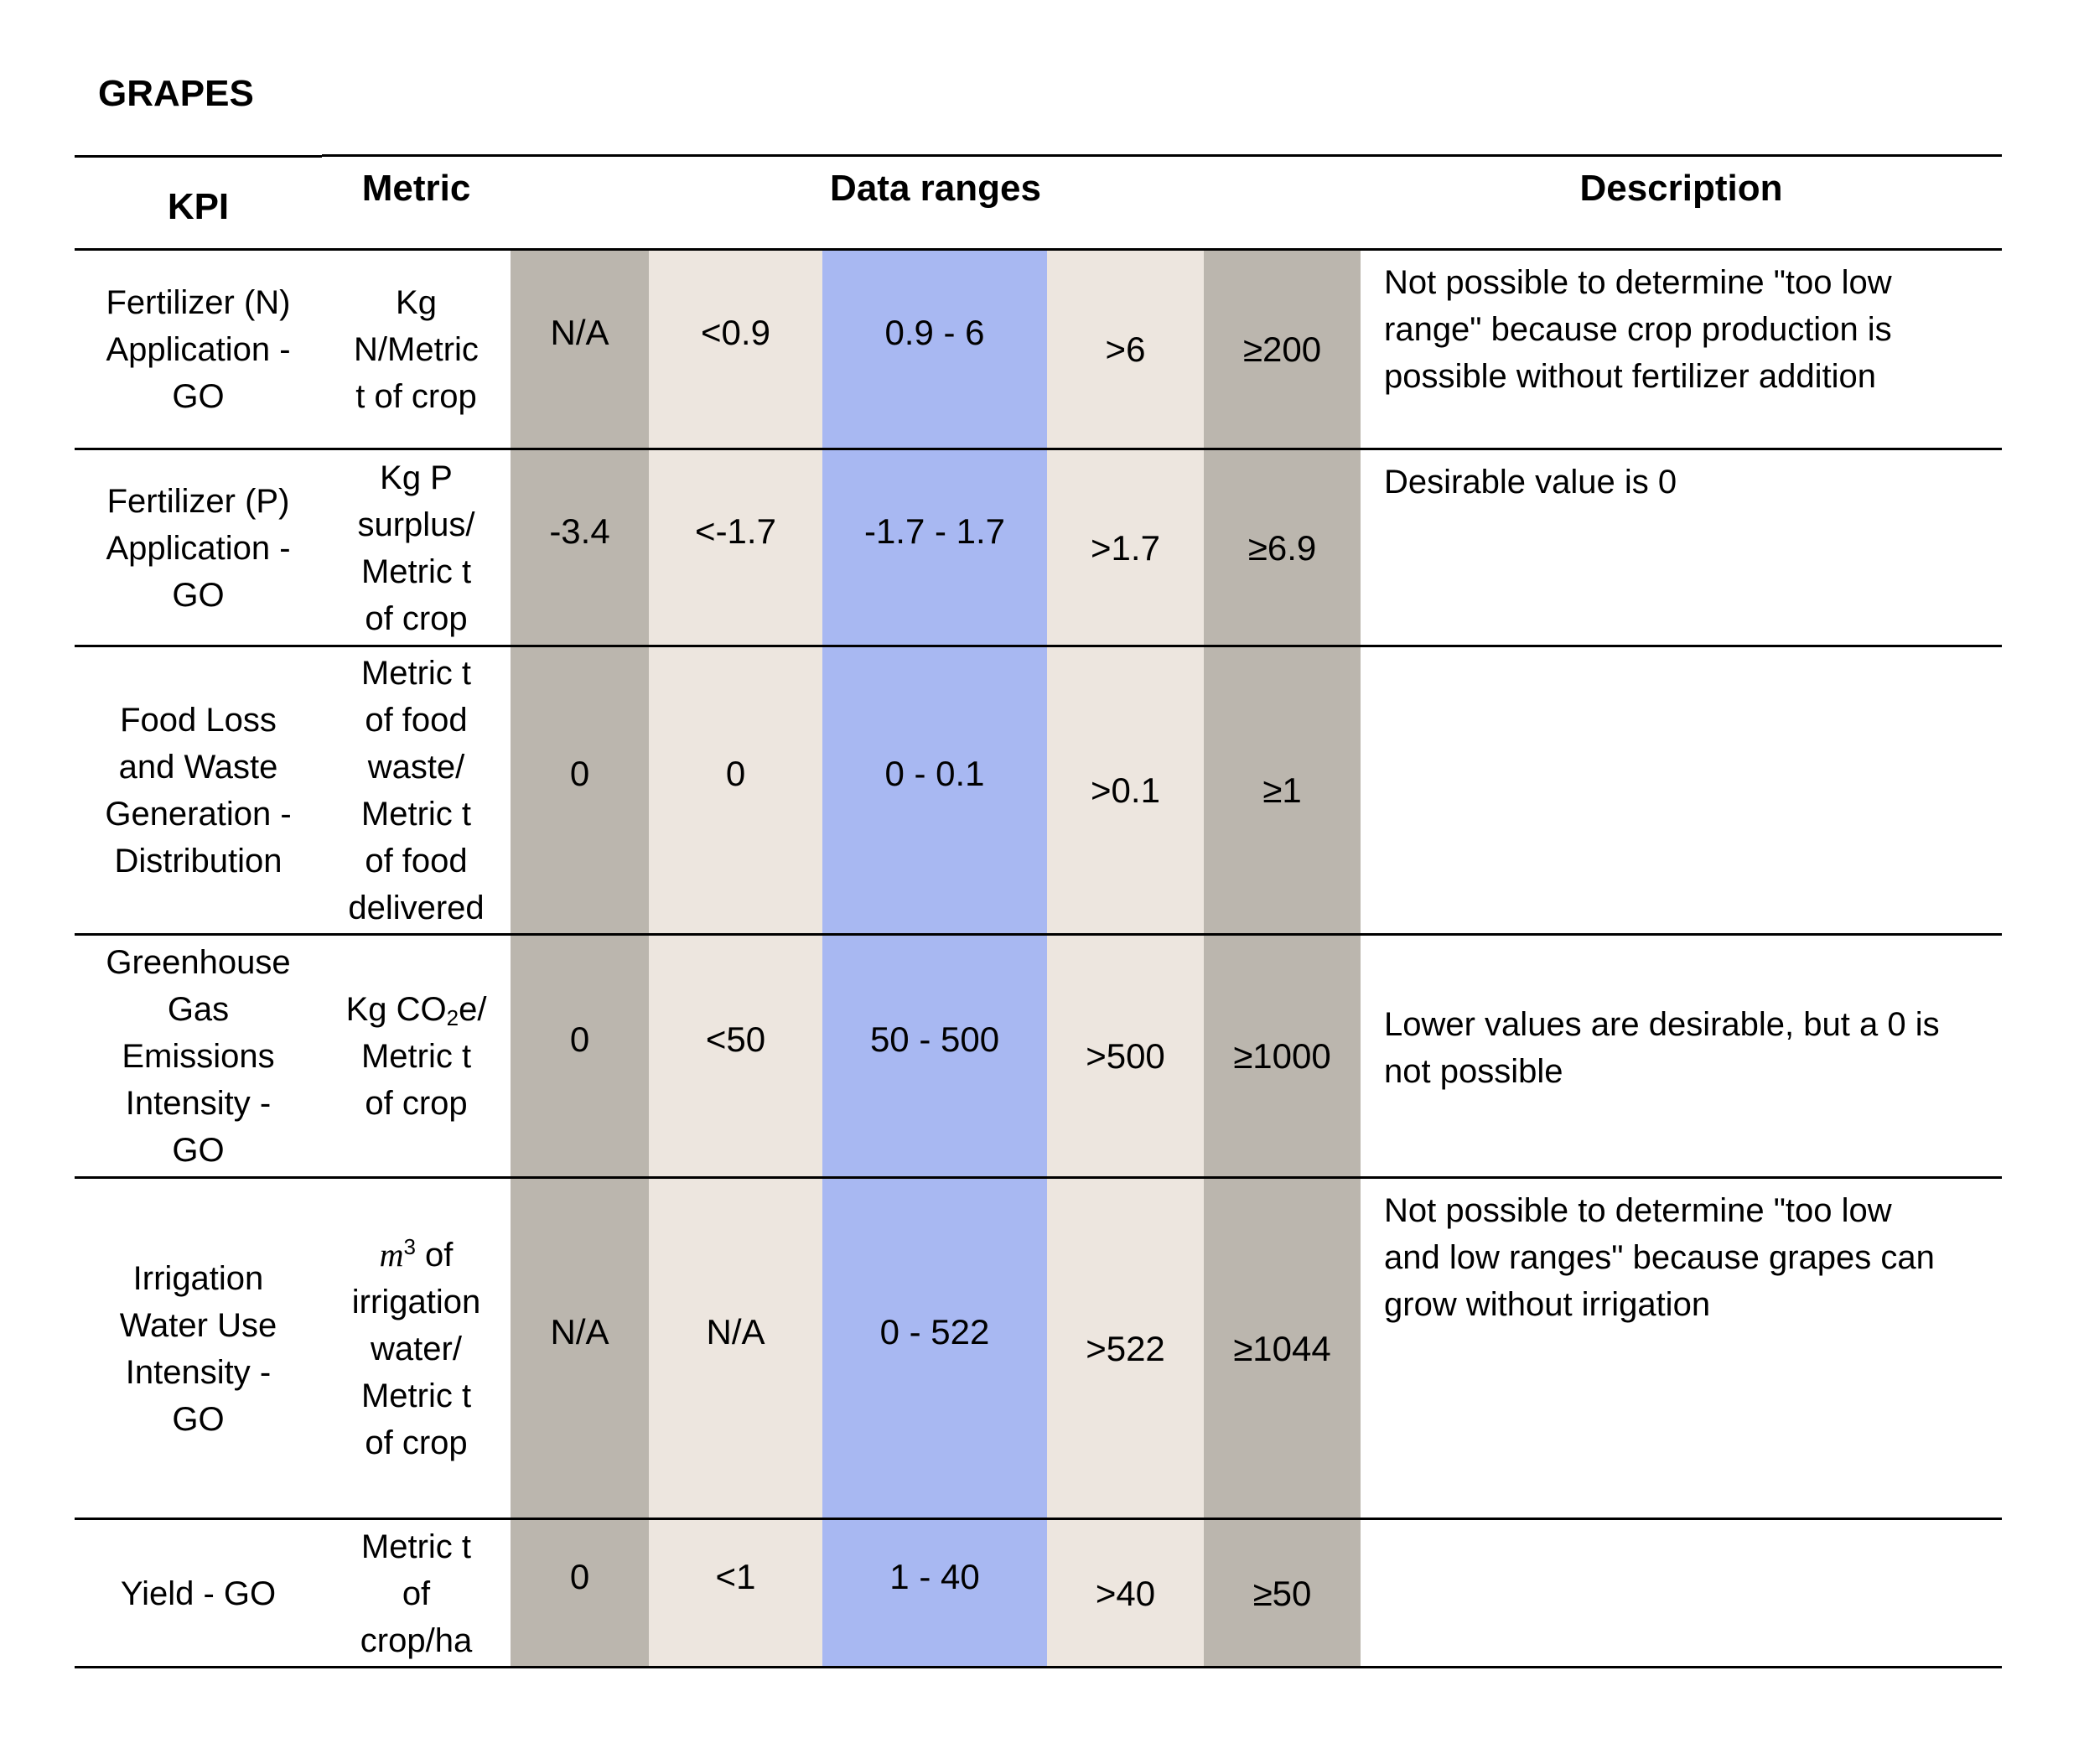 This screenshot has height=1764, width=2084. Describe the element at coordinates (416, 1301) in the screenshot. I see `metric-line: irrigation` at that location.